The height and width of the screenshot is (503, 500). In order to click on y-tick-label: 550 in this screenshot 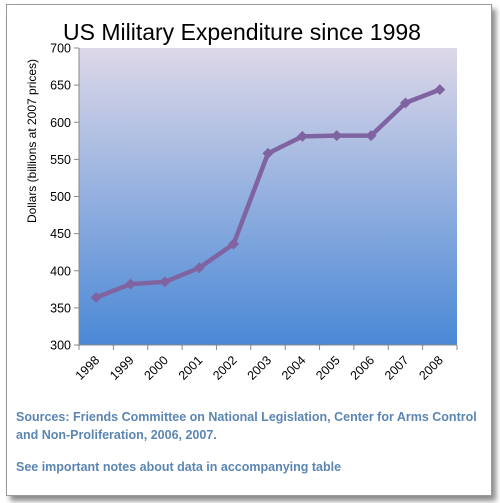, I will do `click(60, 160)`.